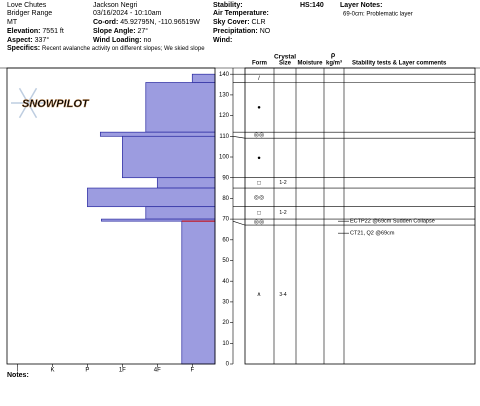  I want to click on label: Precipitation:, so click(235, 31).